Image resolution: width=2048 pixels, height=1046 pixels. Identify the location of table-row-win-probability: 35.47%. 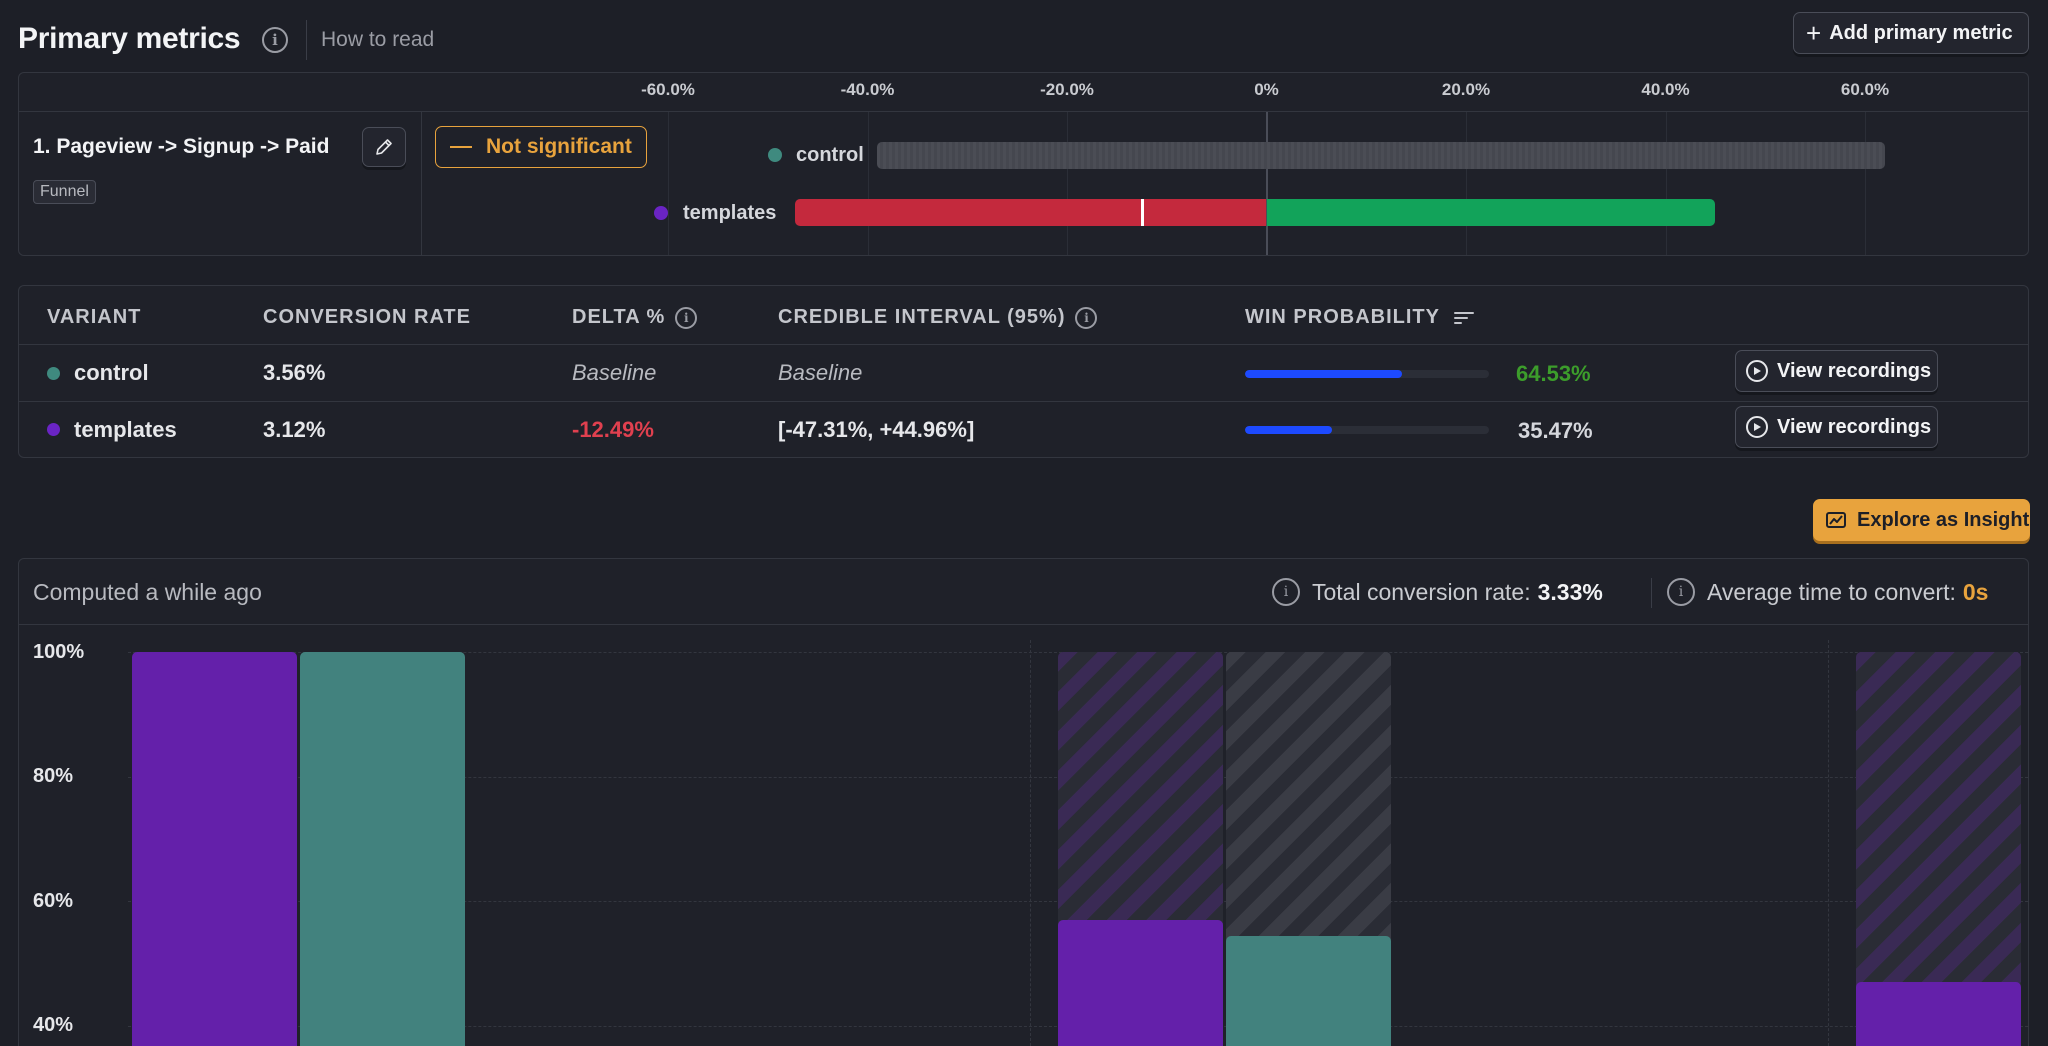
(1555, 430).